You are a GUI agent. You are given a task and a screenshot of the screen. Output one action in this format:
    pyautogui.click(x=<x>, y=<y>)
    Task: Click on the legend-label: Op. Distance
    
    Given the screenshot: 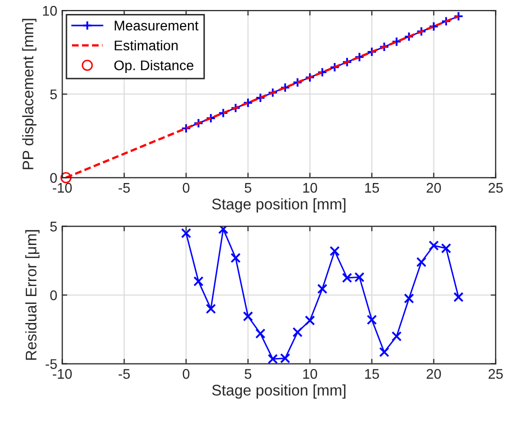 What is the action you would take?
    pyautogui.click(x=154, y=67)
    